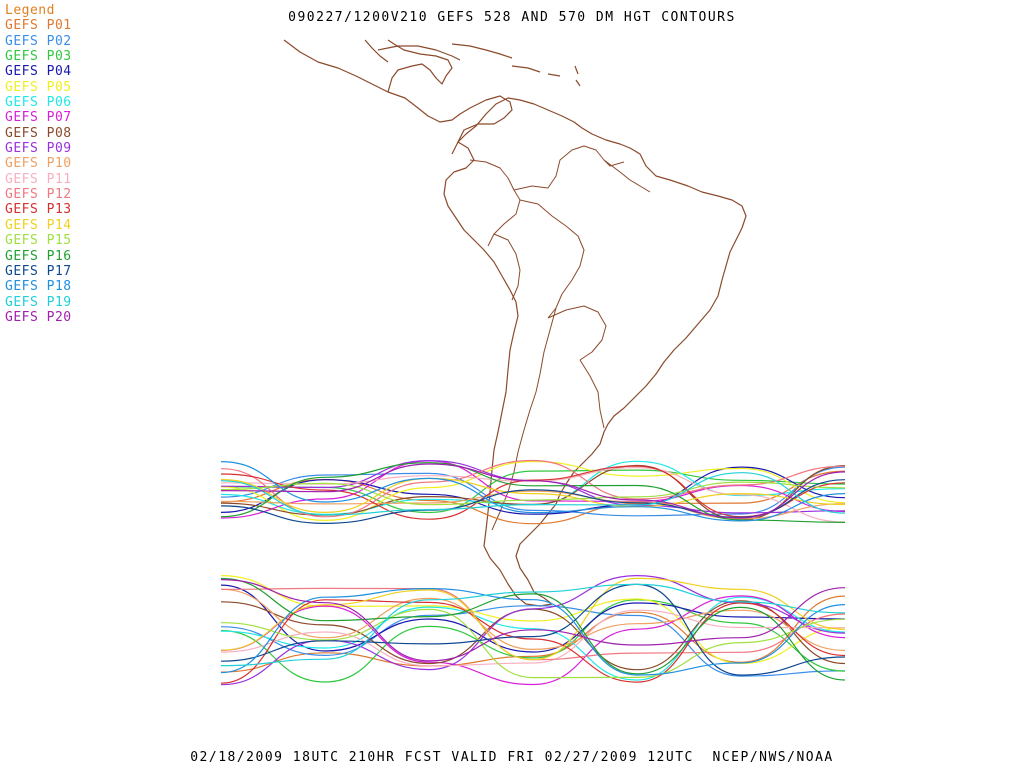  Describe the element at coordinates (38, 26) in the screenshot. I see `legend-item: GEFS P01` at that location.